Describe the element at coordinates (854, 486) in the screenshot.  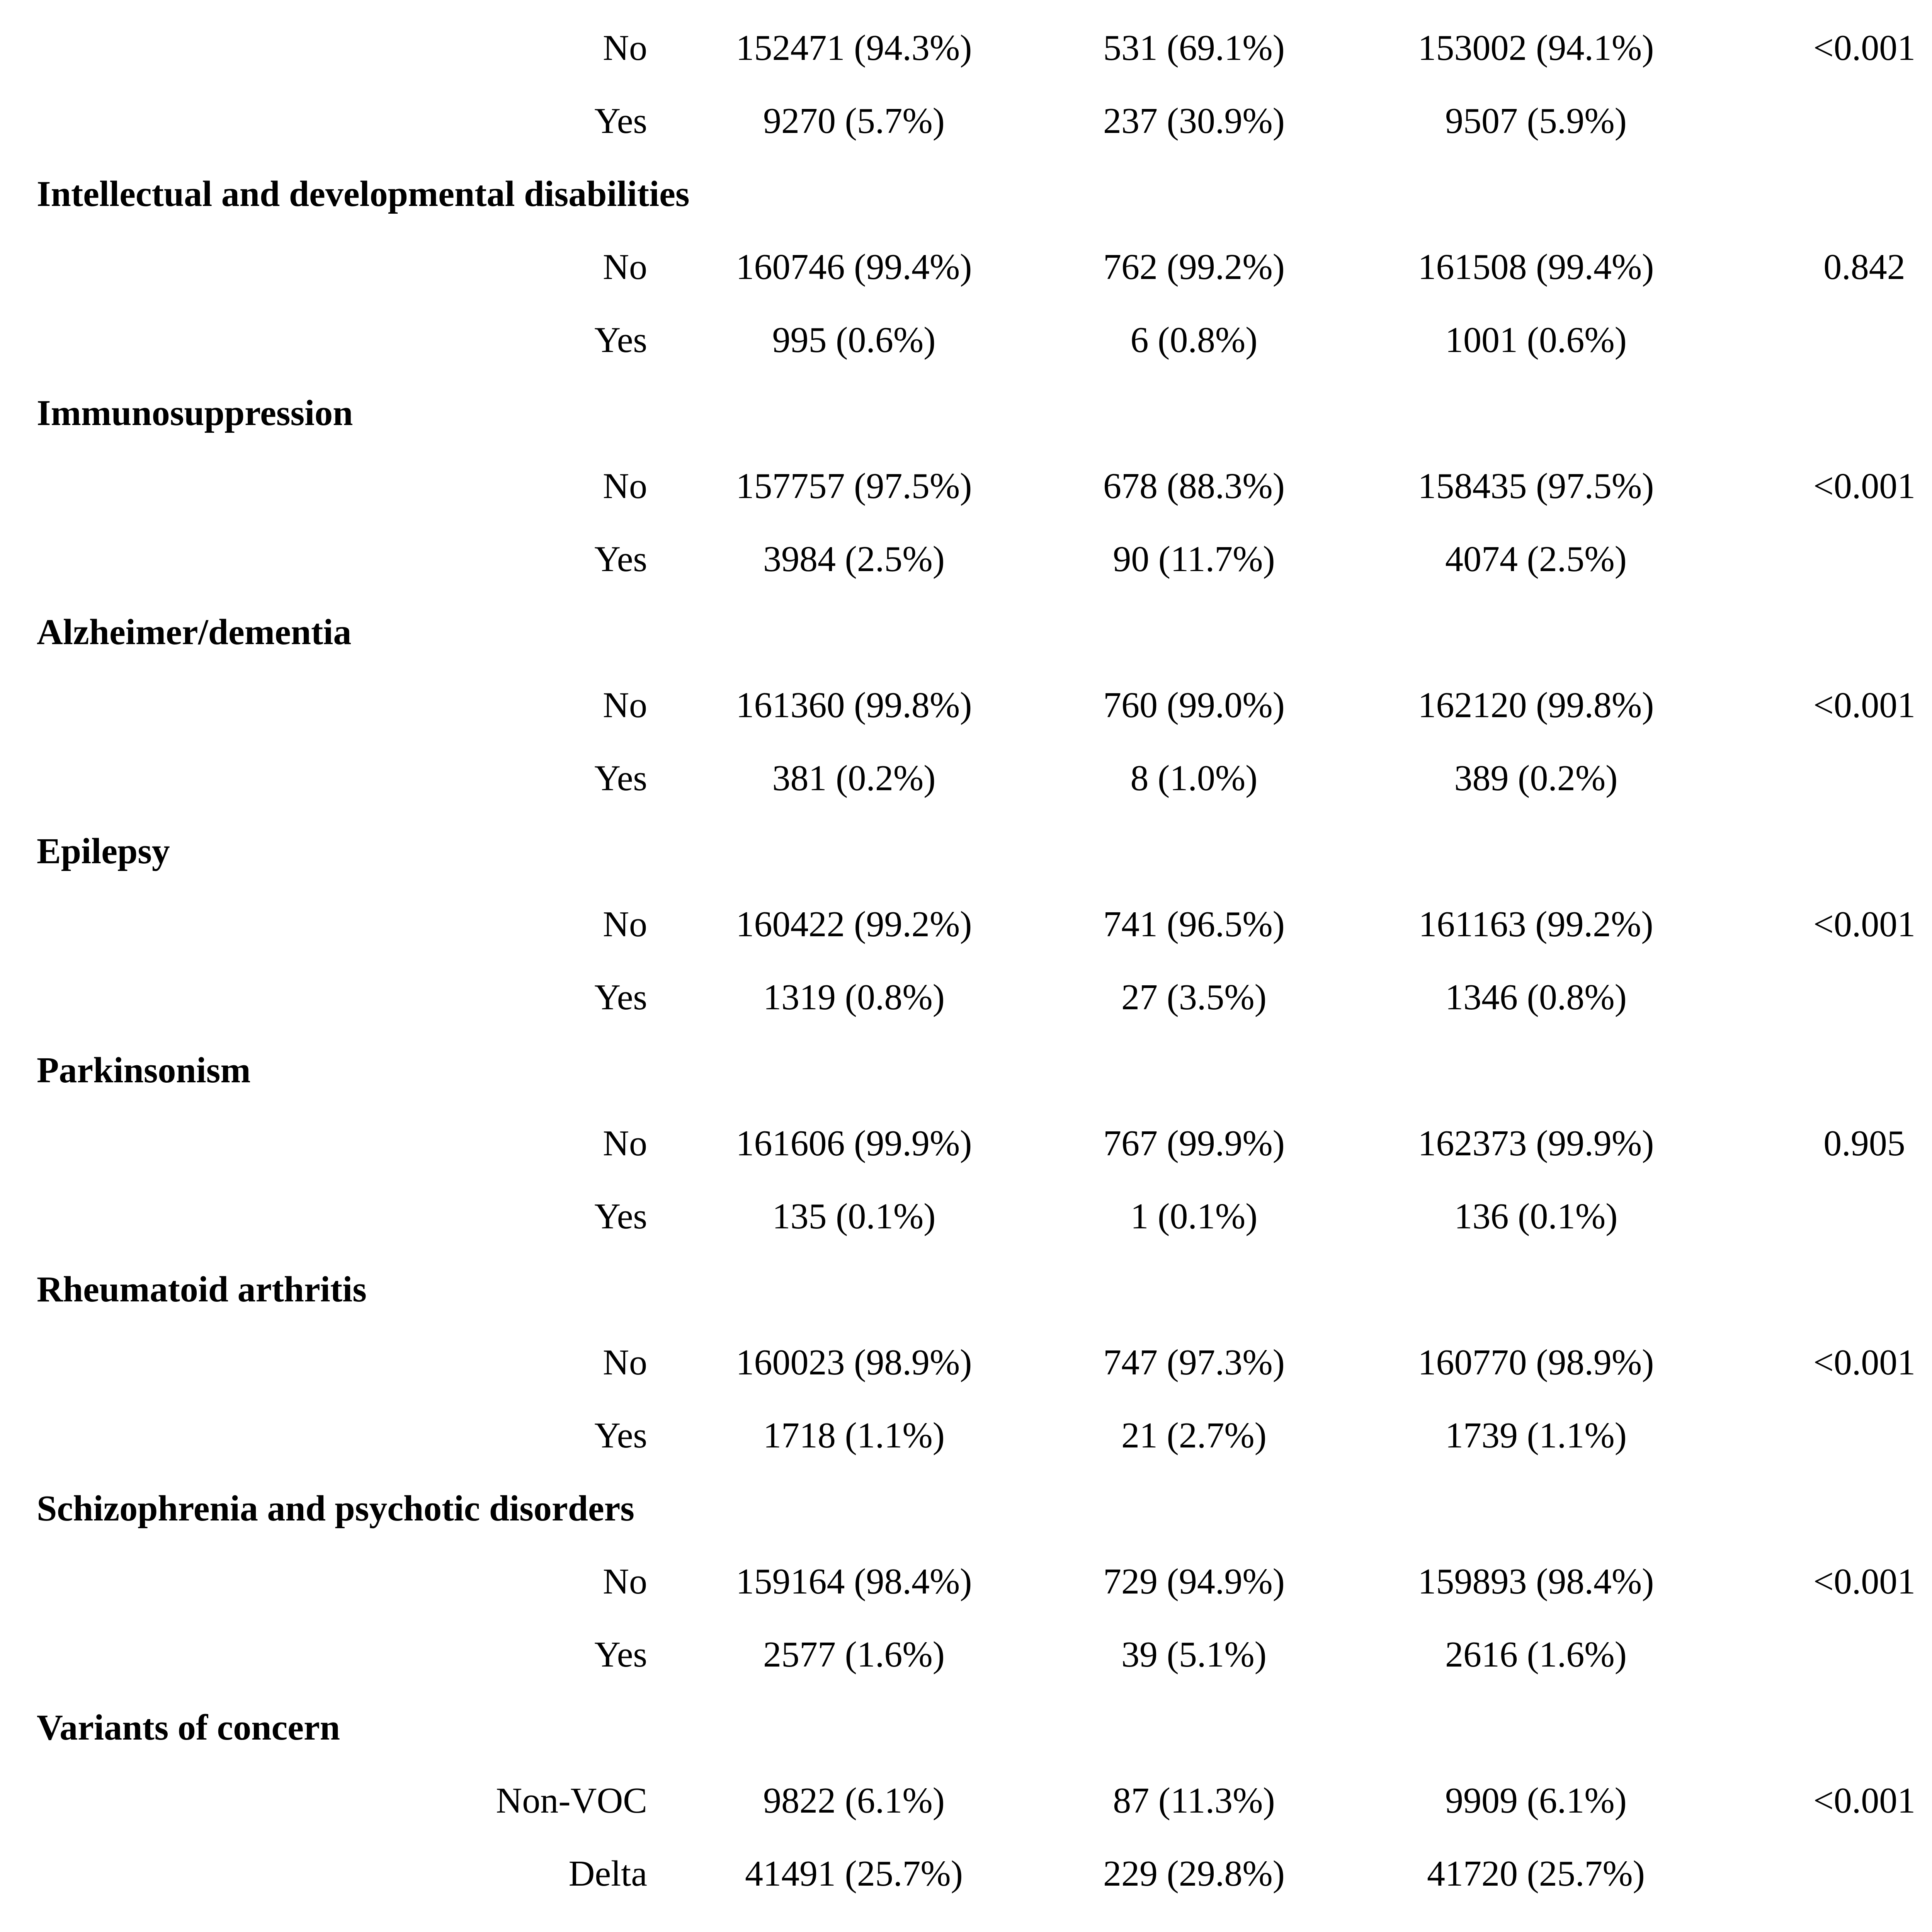
I see `count-column-1: 157757 (97.5%)` at that location.